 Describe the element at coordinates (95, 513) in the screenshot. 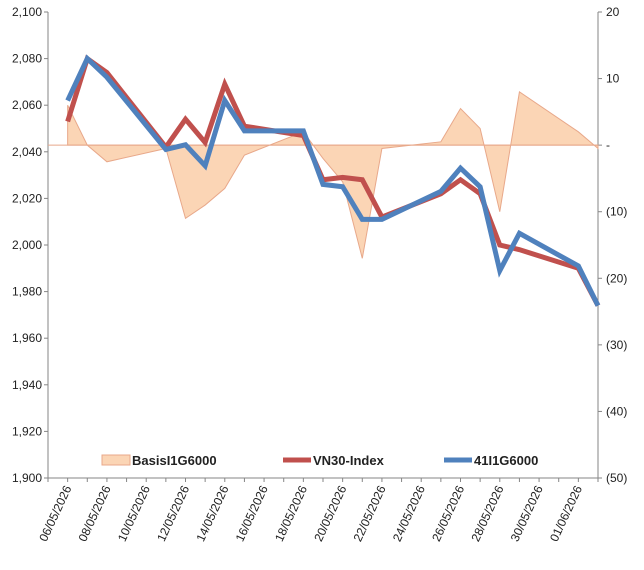

I see `x-tick-label: 08/05/2026` at that location.